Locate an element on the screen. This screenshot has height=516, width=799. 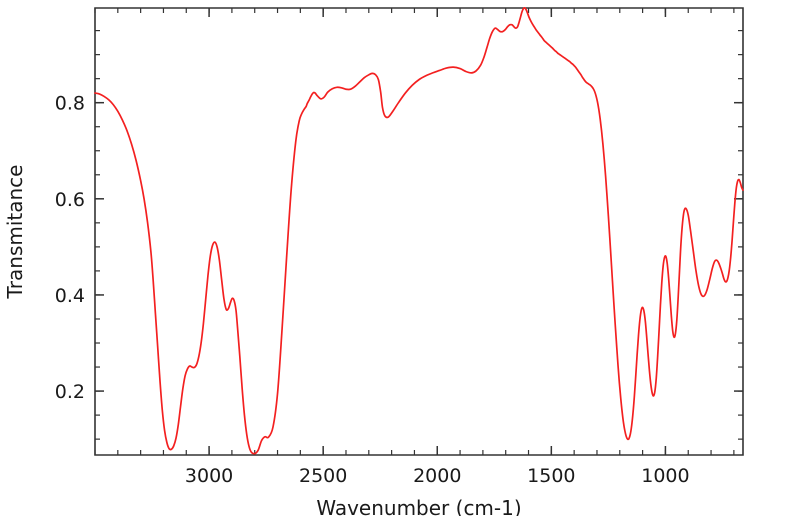
y-tick-label: 0.8 is located at coordinates (70, 104).